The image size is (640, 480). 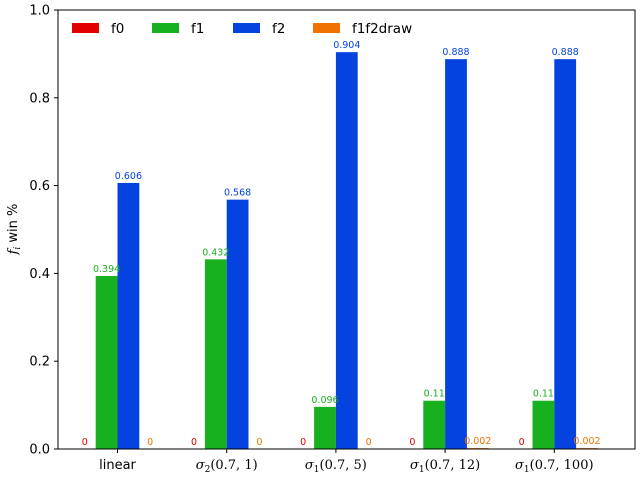 What do you see at coordinates (565, 52) in the screenshot?
I see `value-label-f2-4: 0.888` at bounding box center [565, 52].